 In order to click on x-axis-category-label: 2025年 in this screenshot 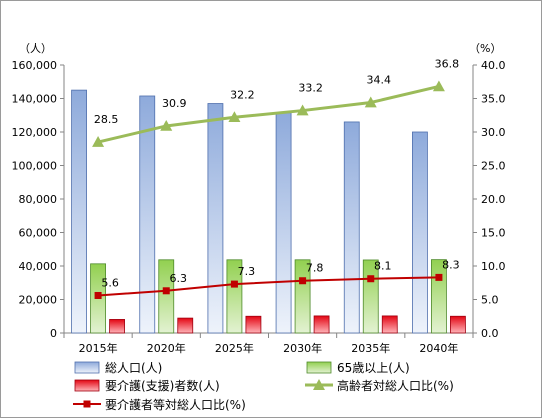, I will do `click(234, 348)`.